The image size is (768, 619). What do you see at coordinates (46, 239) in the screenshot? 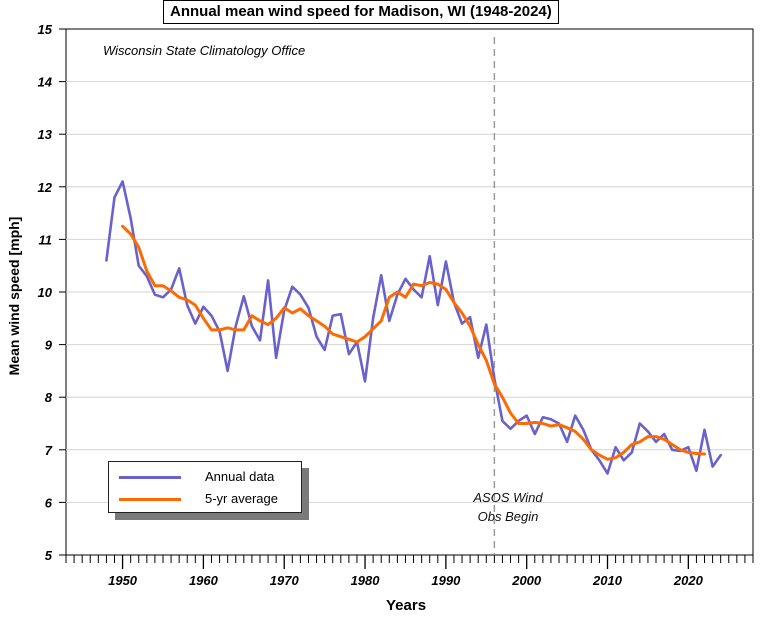
I see `y-tick-label: 11` at bounding box center [46, 239].